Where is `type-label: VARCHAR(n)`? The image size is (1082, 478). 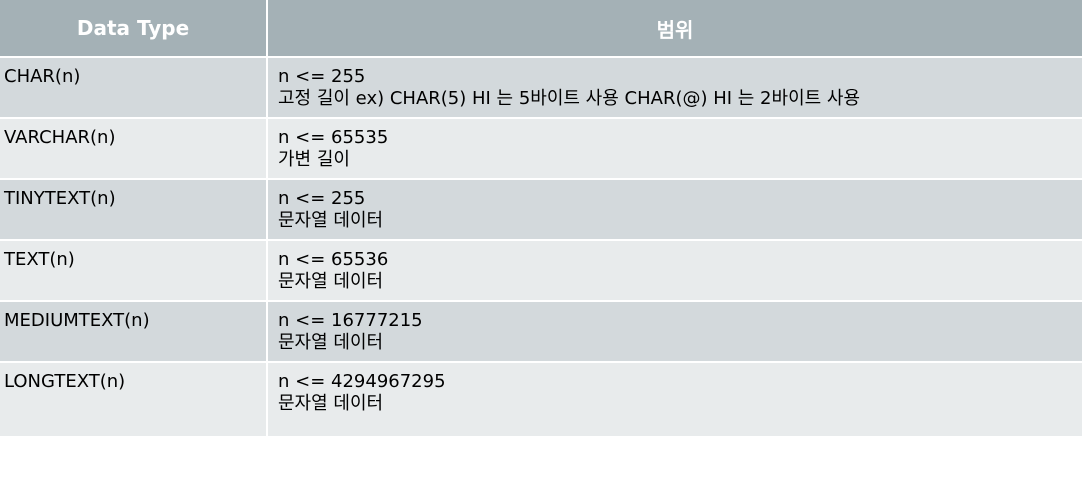
type-label: VARCHAR(n) is located at coordinates (60, 137).